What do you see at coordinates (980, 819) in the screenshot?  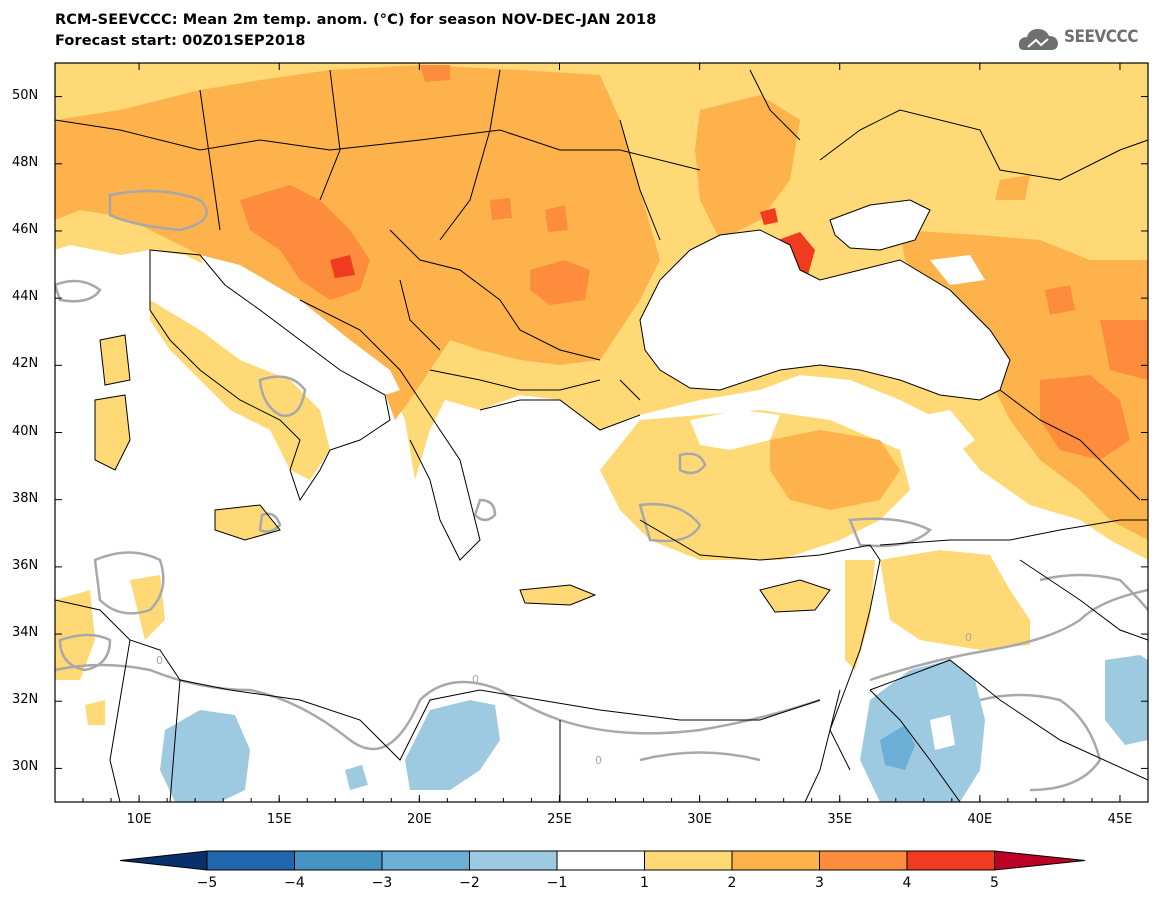 I see `lon-tick-label: 40E` at bounding box center [980, 819].